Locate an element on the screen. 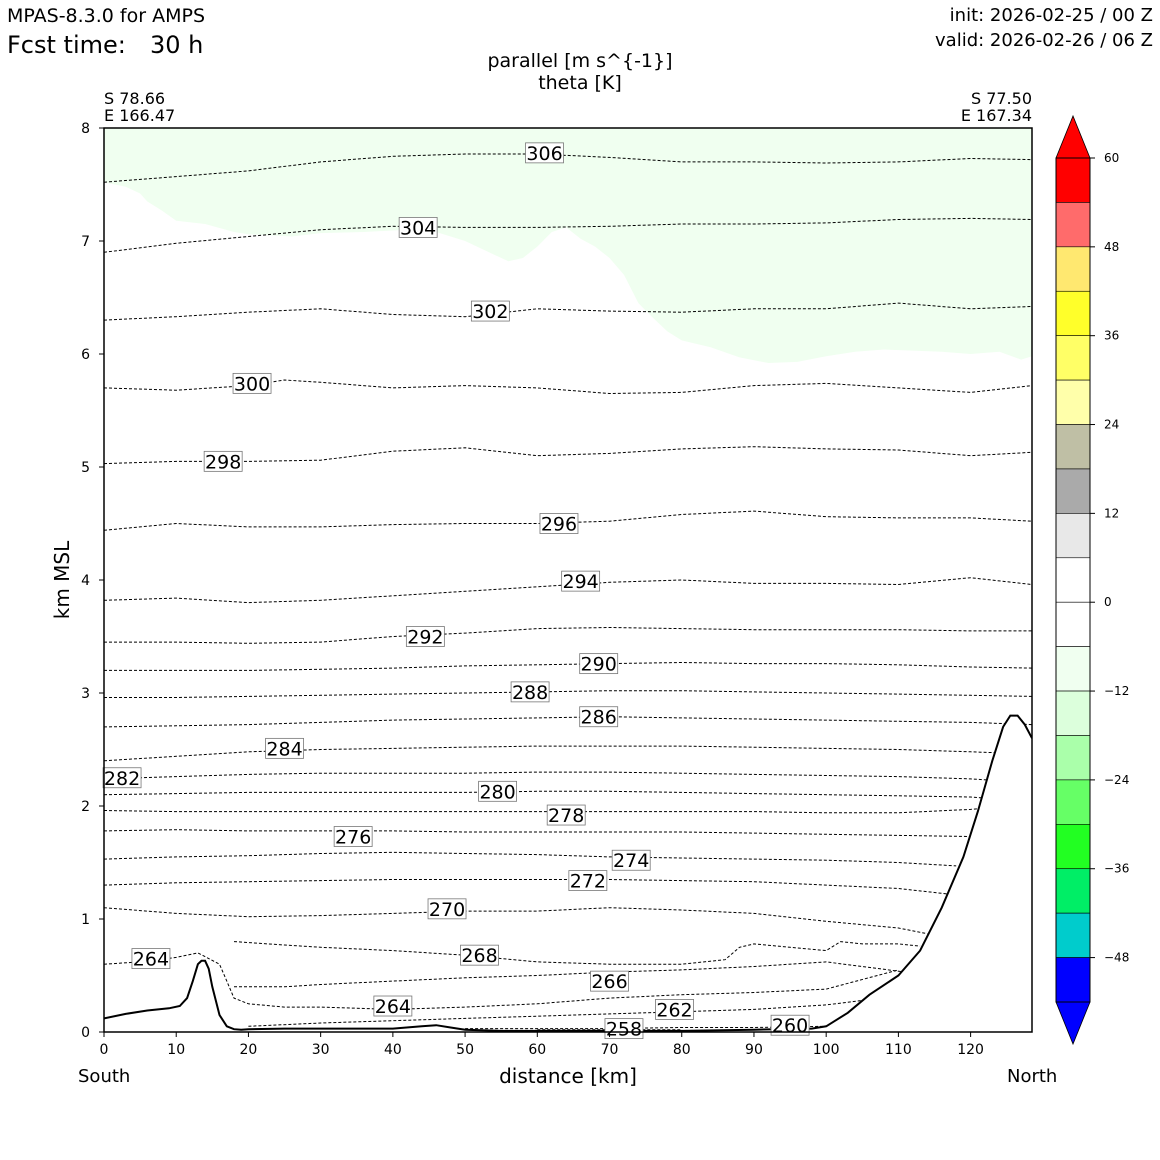  colorbar-over-arrow is located at coordinates (1073, 136).